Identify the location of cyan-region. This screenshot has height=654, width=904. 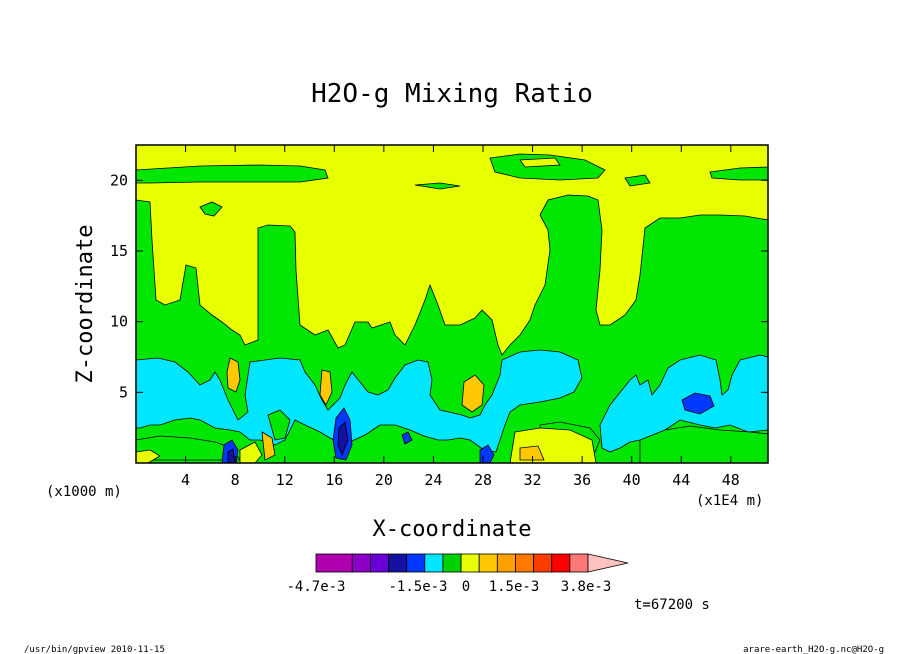
(359, 401).